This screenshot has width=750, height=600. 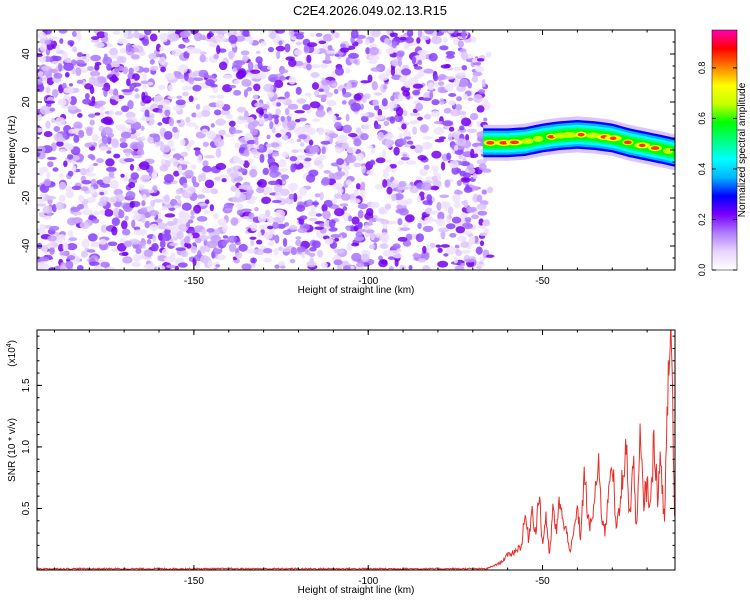 I want to click on colorbar-ticks: 0.0 0.2 0.4 0.6 0.8, so click(x=717, y=169).